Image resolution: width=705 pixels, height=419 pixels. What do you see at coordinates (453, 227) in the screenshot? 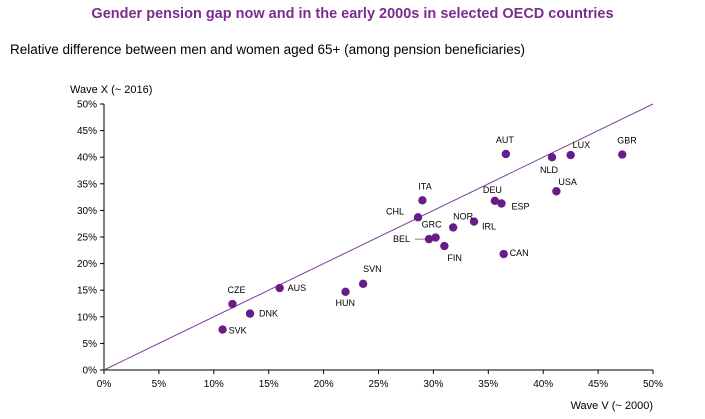
I see `data-point-nor` at bounding box center [453, 227].